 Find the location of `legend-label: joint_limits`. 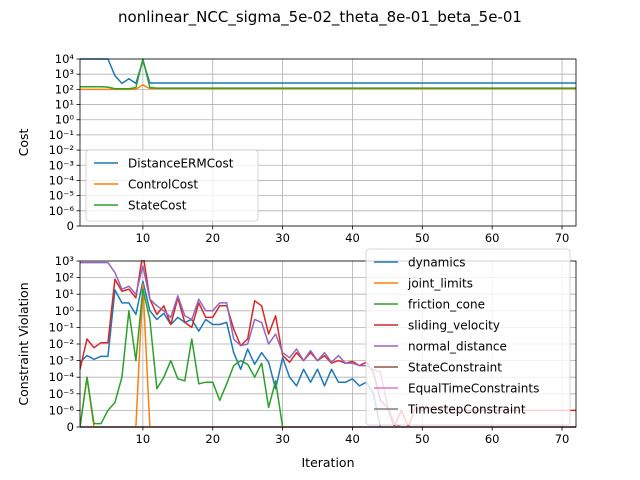

legend-label: joint_limits is located at coordinates (440, 284).